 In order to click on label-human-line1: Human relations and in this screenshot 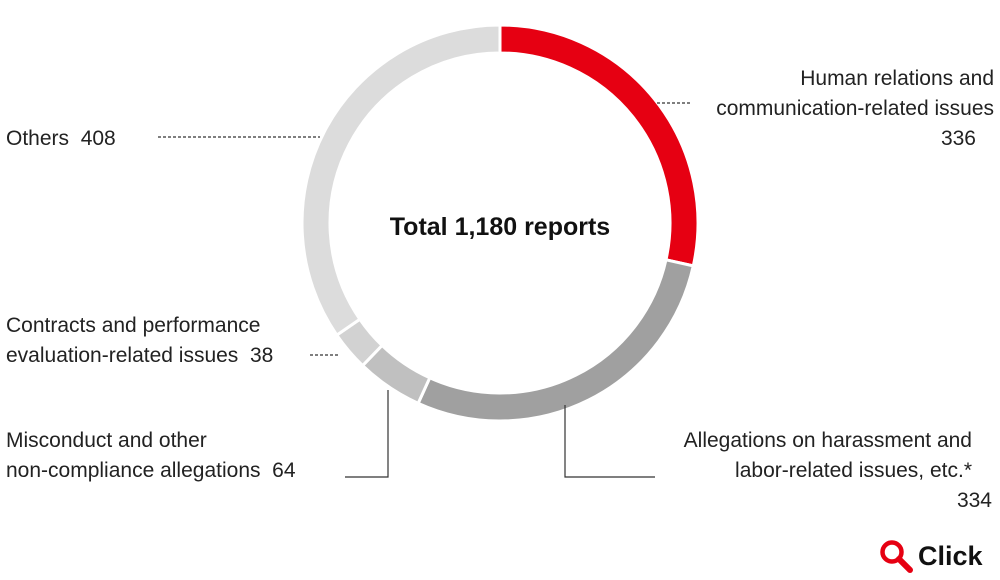, I will do `click(897, 78)`.